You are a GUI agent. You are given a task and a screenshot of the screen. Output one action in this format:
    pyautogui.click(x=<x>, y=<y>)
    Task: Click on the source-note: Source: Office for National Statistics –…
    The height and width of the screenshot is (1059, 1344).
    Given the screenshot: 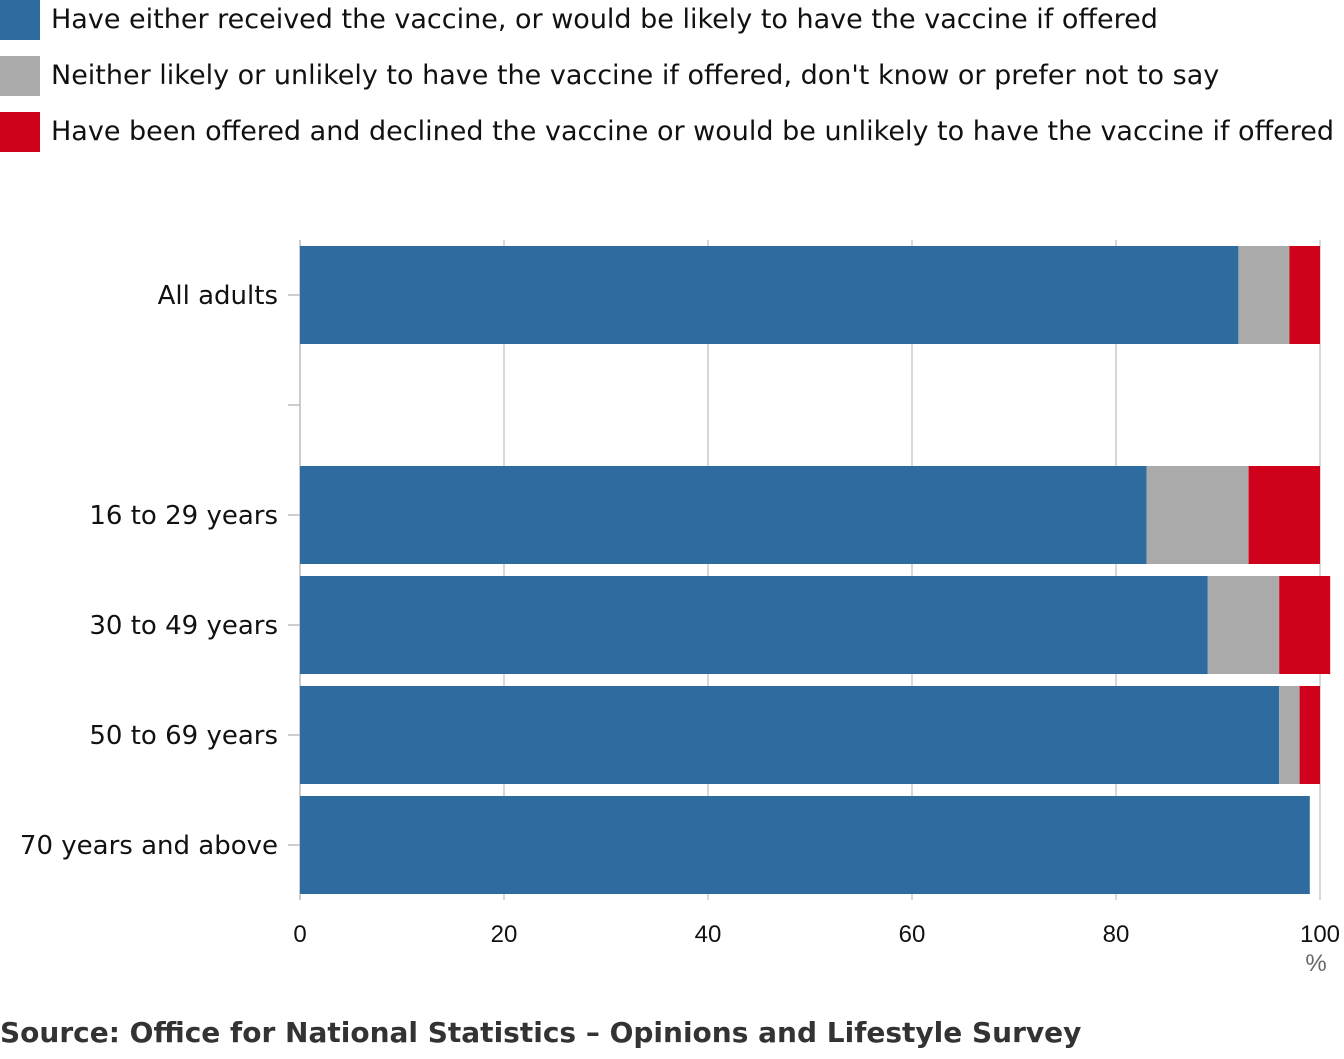 What is the action you would take?
    pyautogui.click(x=541, y=1032)
    